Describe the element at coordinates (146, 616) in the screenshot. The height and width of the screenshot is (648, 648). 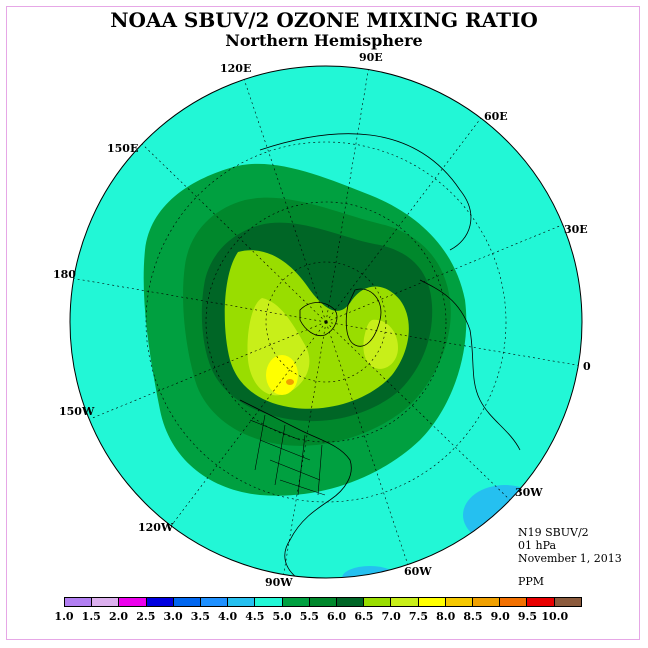
I see `colorbar-tick-label: 2.5` at that location.